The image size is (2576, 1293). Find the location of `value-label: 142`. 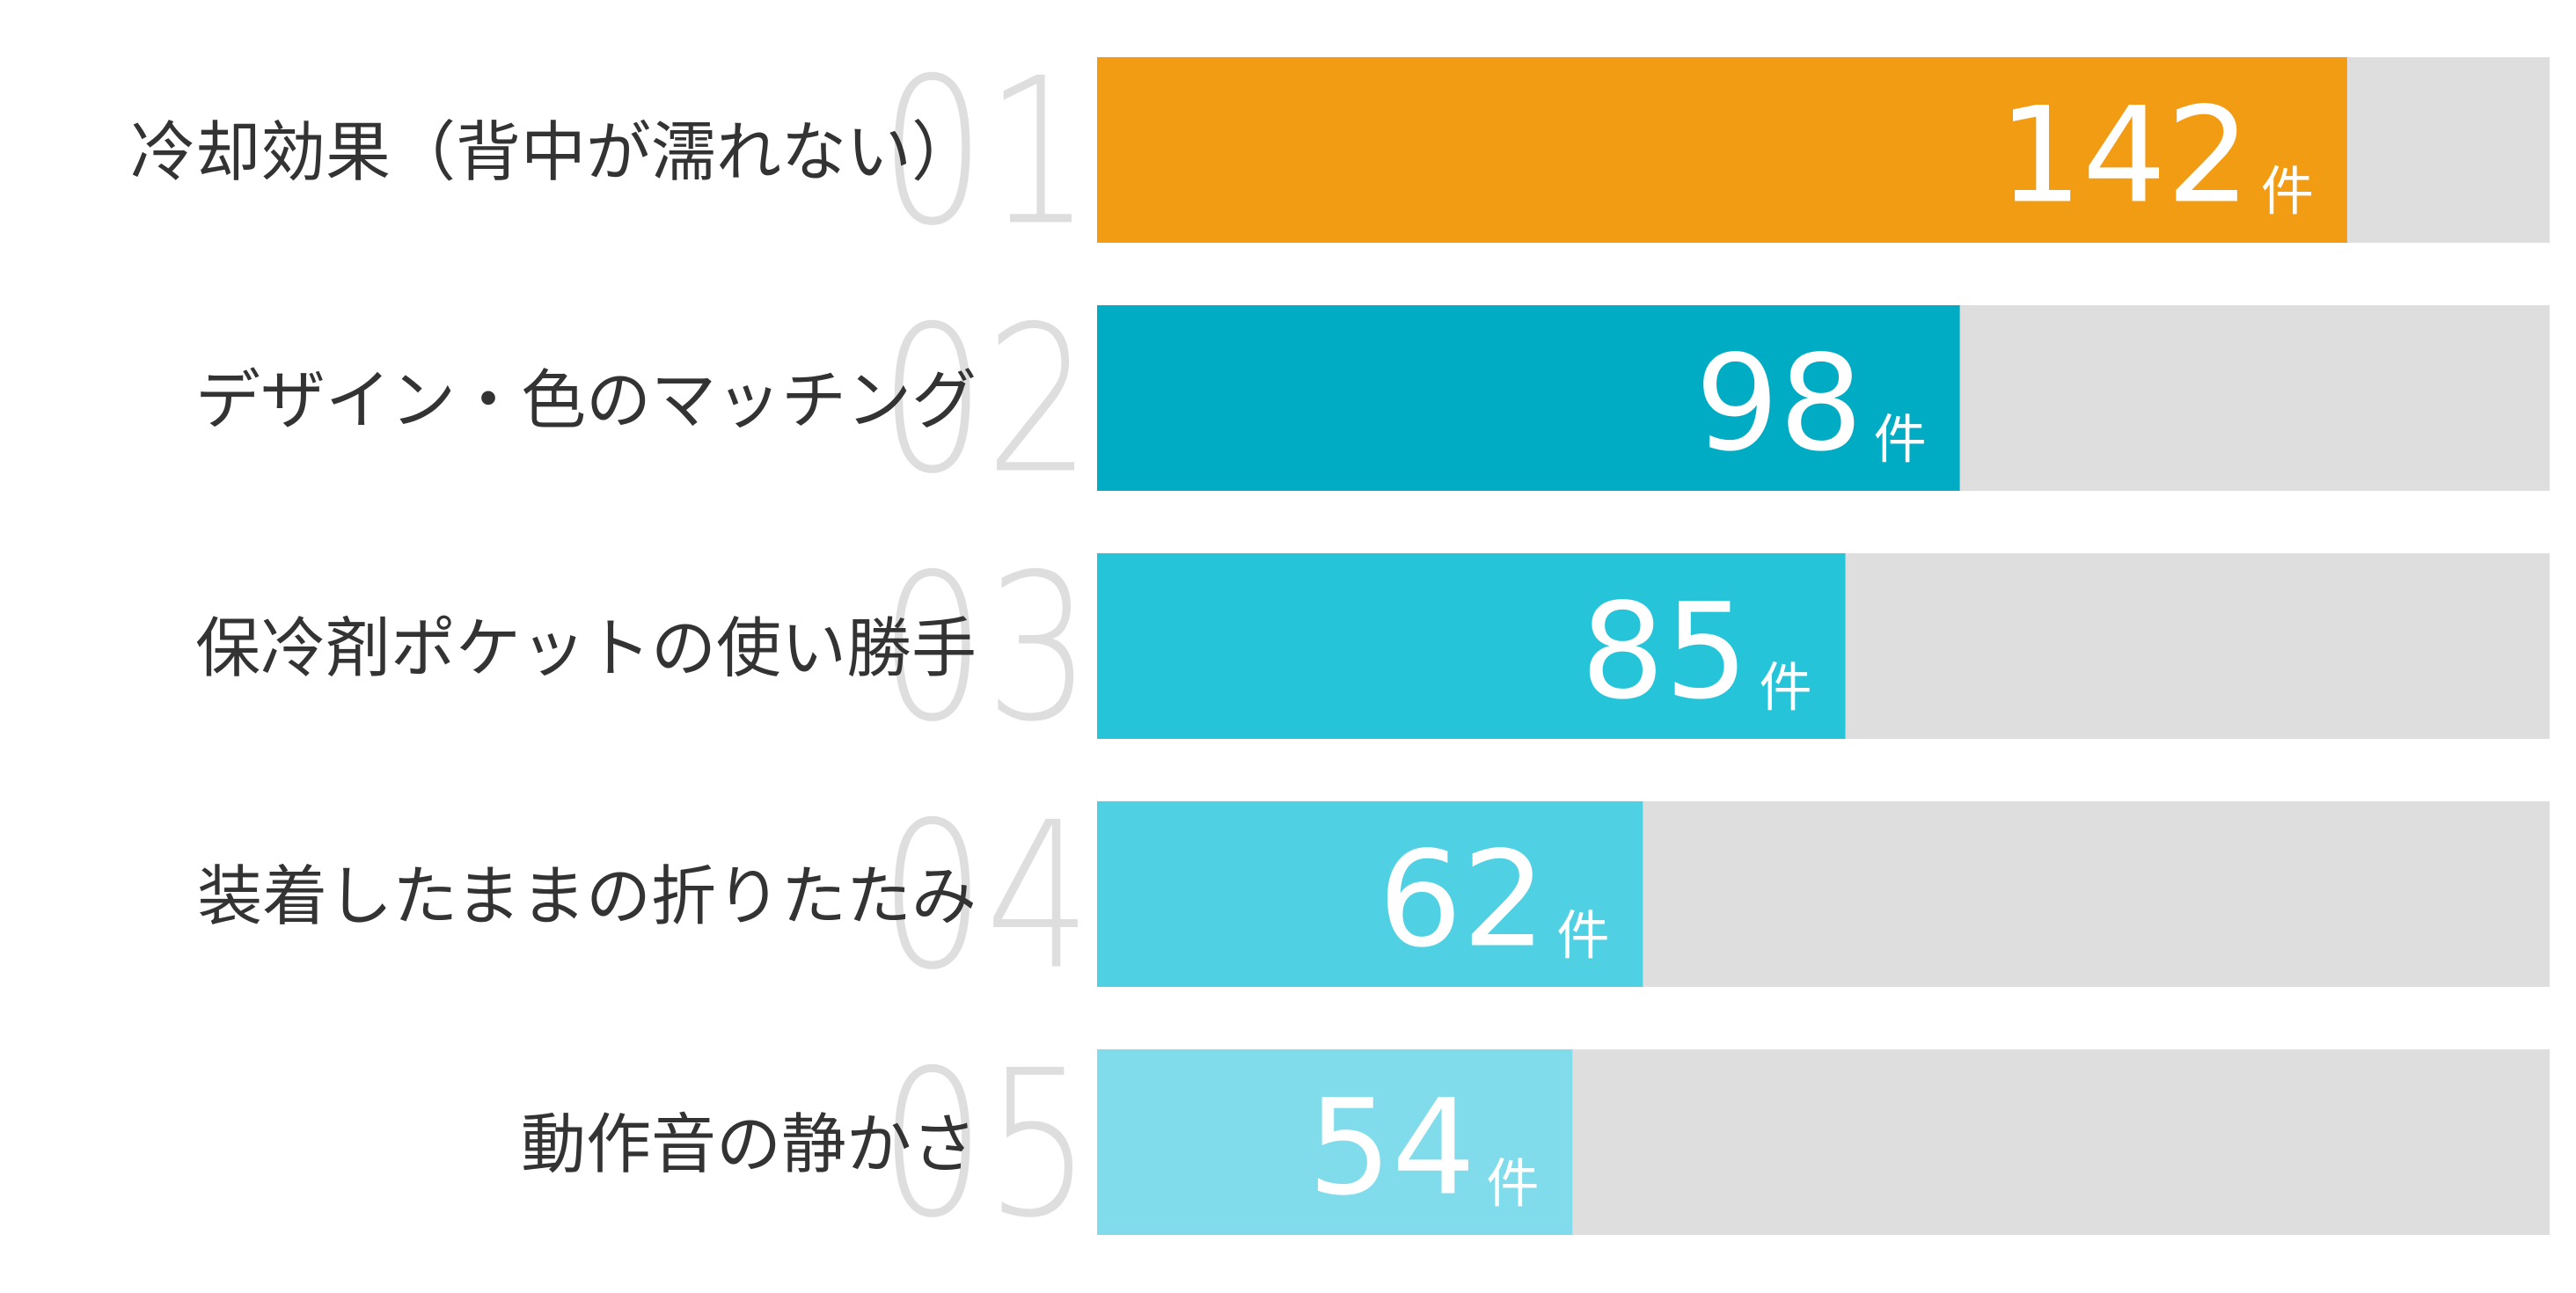

value-label: 142 is located at coordinates (2124, 156).